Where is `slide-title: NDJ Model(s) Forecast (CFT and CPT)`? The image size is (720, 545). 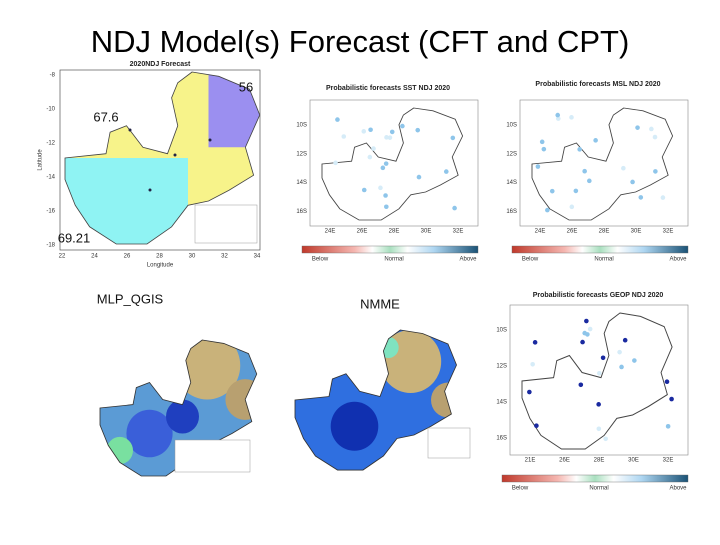
slide-title: NDJ Model(s) Forecast (CFT and CPT) is located at coordinates (360, 41).